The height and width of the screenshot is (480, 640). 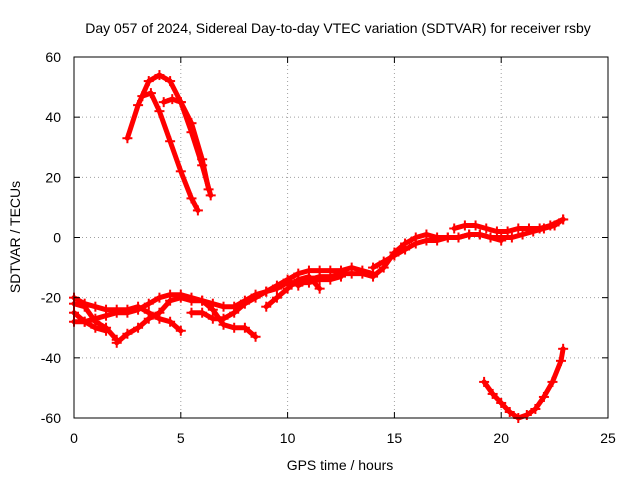 I want to click on x-tick-label: 10, so click(x=288, y=438).